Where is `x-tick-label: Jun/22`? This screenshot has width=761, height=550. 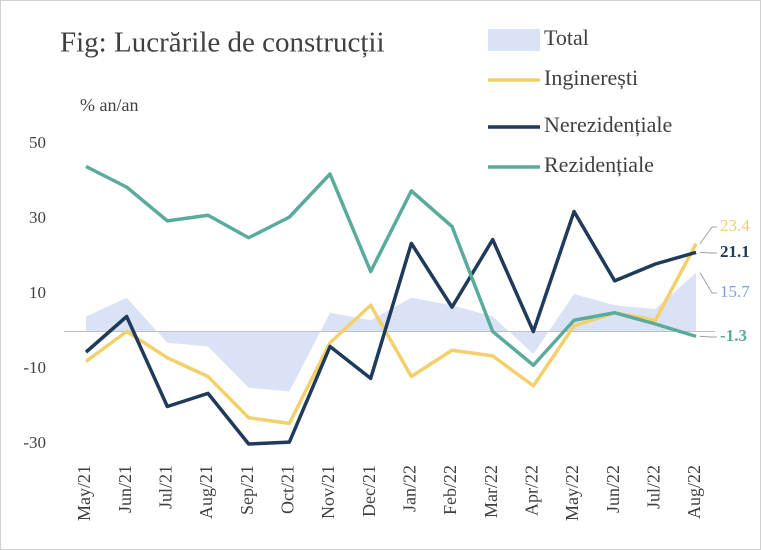 x-tick-label: Jun/22 is located at coordinates (613, 489).